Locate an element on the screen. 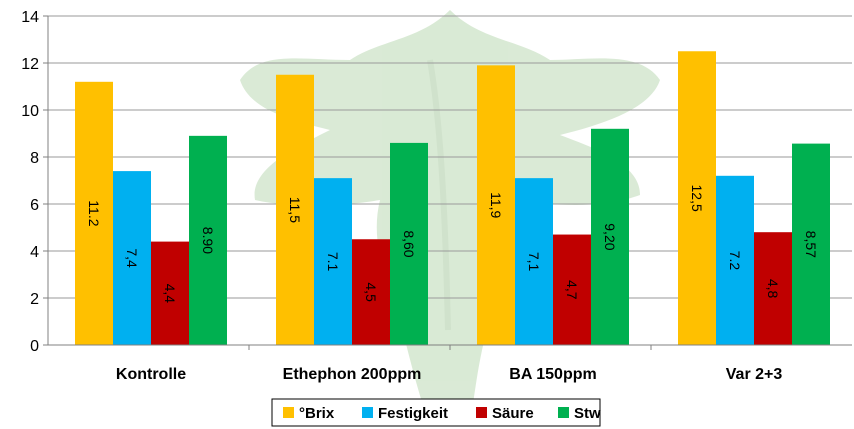 Image resolution: width=854 pixels, height=429 pixels. y-tick-label: 6 is located at coordinates (34, 205).